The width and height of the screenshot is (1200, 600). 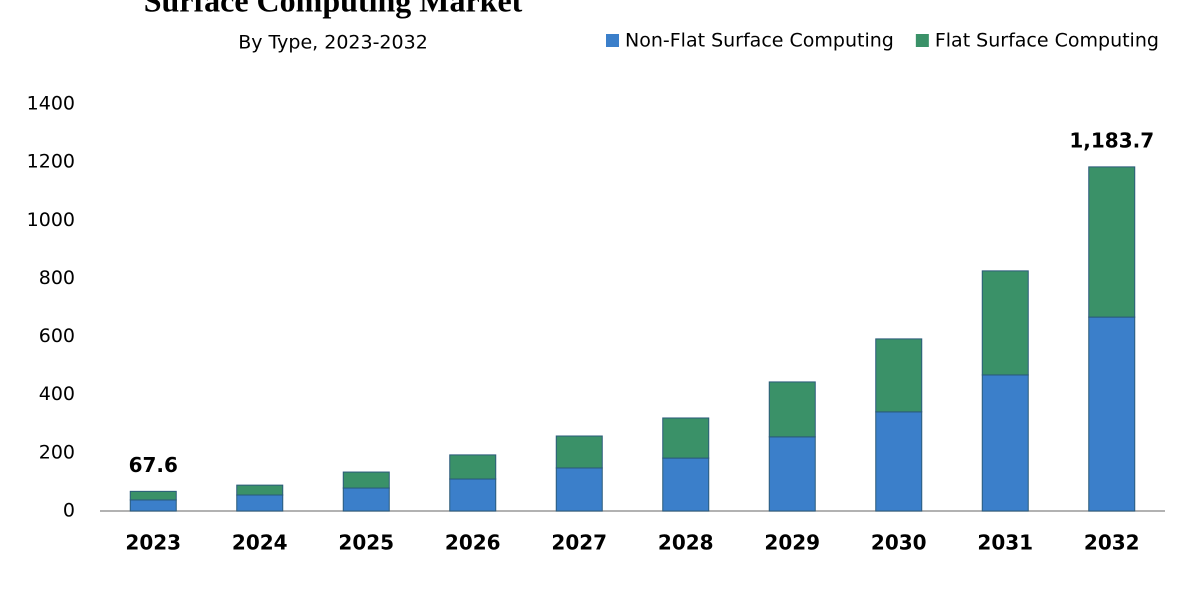 What do you see at coordinates (153, 543) in the screenshot?
I see `x-tick-label: 2023` at bounding box center [153, 543].